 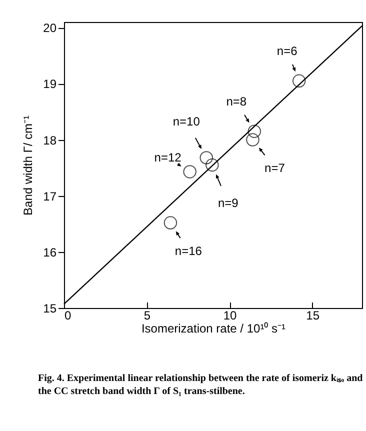 I want to click on x-tick-label: 0, so click(x=68, y=315).